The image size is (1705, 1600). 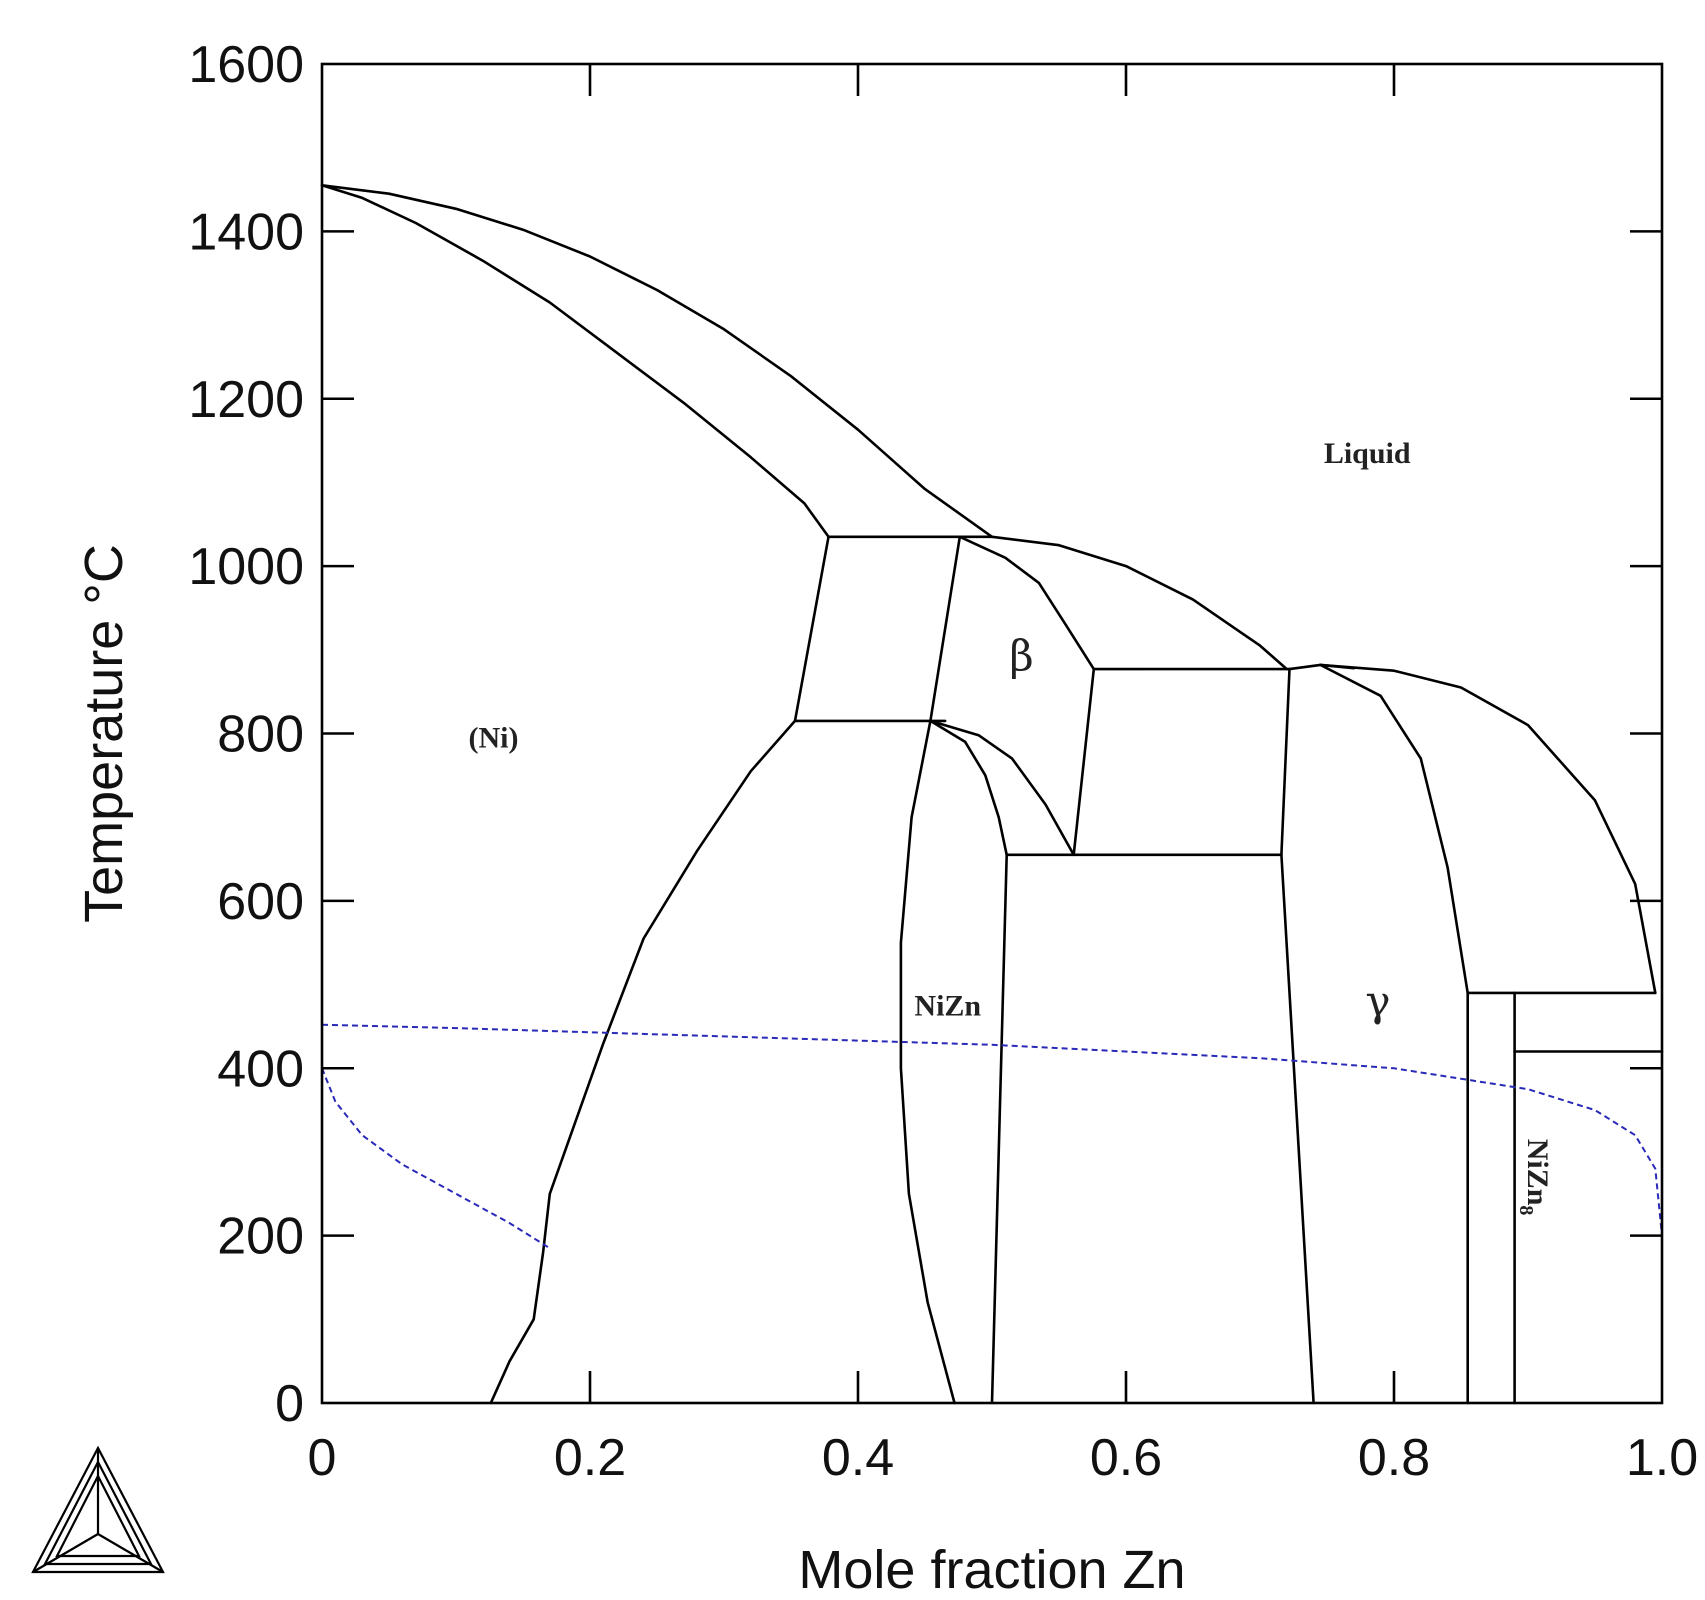 I want to click on y-tick-label: 600, so click(x=260, y=902).